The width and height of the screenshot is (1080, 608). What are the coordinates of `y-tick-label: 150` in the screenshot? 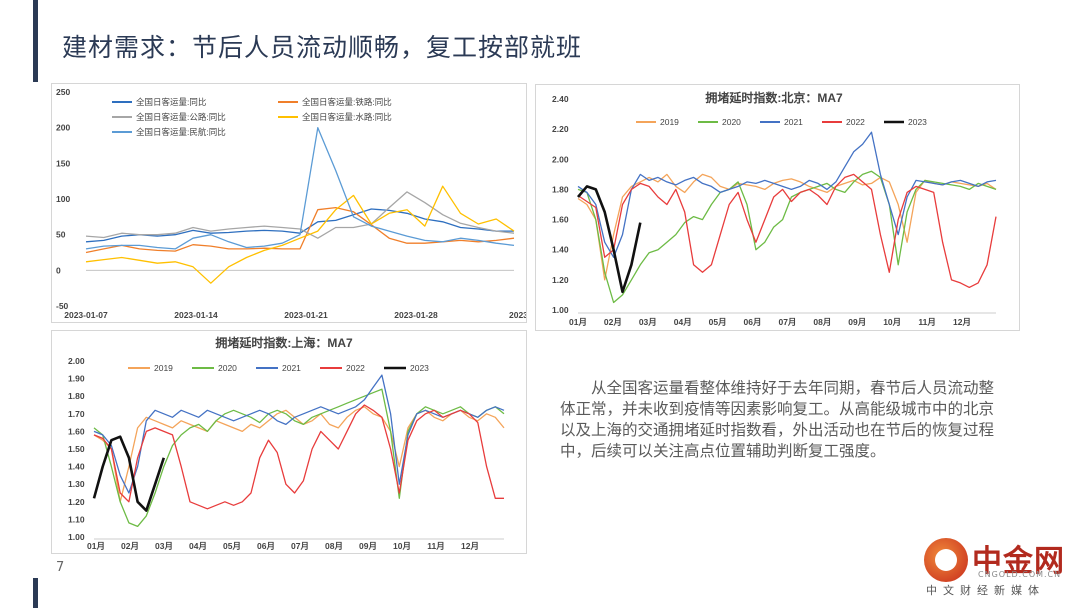 It's located at (63, 163).